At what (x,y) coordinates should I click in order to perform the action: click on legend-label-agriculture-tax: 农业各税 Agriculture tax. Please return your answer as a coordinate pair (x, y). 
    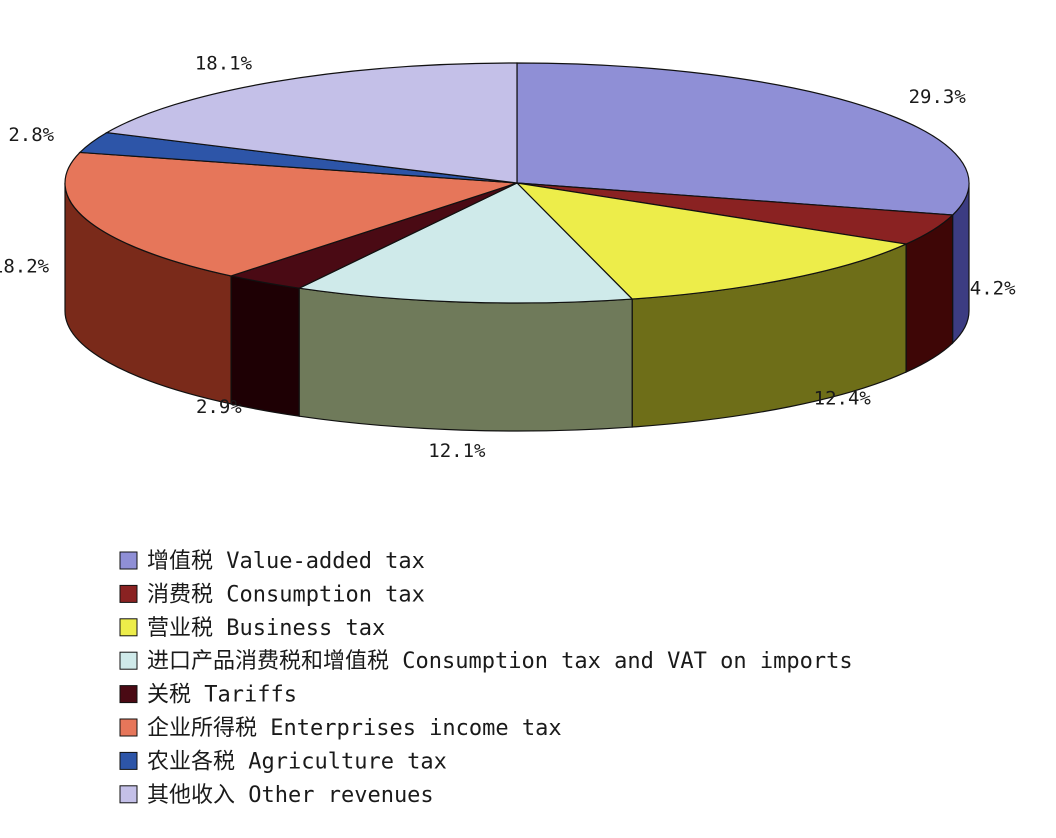
    Looking at the image, I should click on (297, 761).